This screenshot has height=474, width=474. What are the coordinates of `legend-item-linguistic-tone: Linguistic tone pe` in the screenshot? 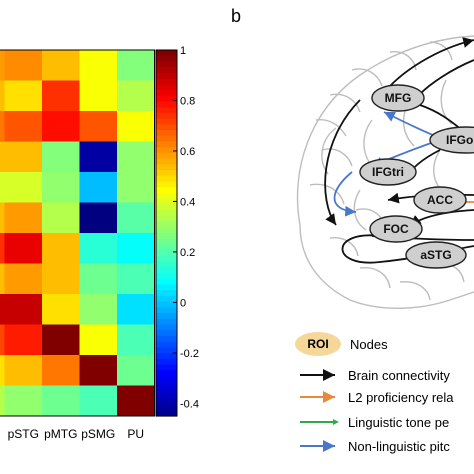 It's located at (374, 422).